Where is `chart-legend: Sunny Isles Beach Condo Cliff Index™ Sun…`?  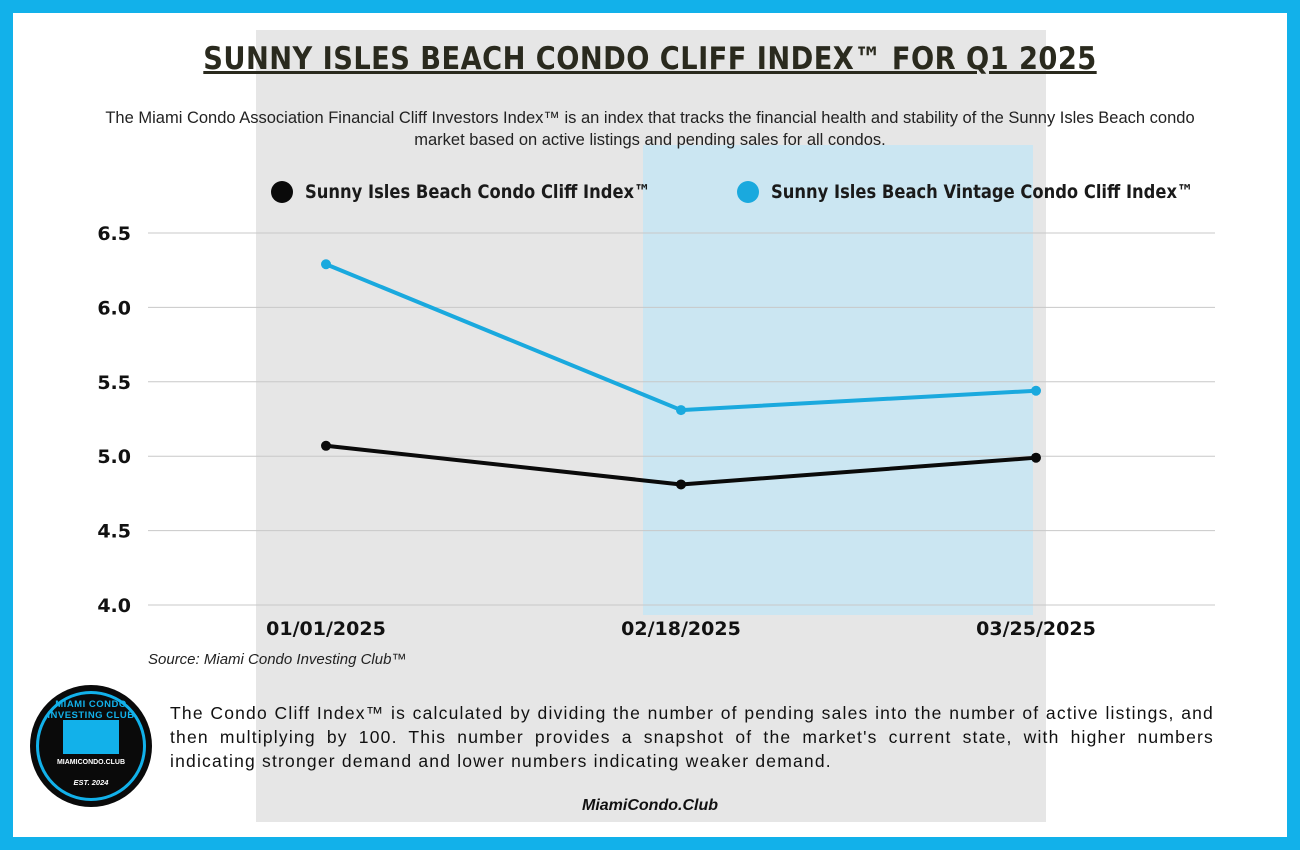
chart-legend: Sunny Isles Beach Condo Cliff Index™ Sun… is located at coordinates (779, 192).